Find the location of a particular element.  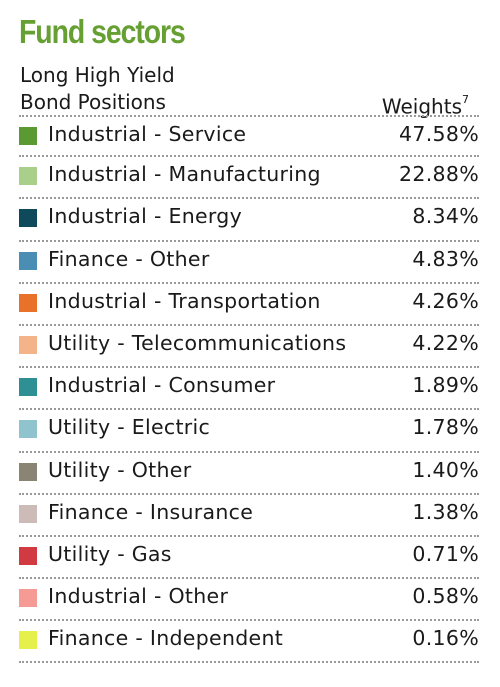

table-row: Finance - Other 4.83% is located at coordinates (249, 263).